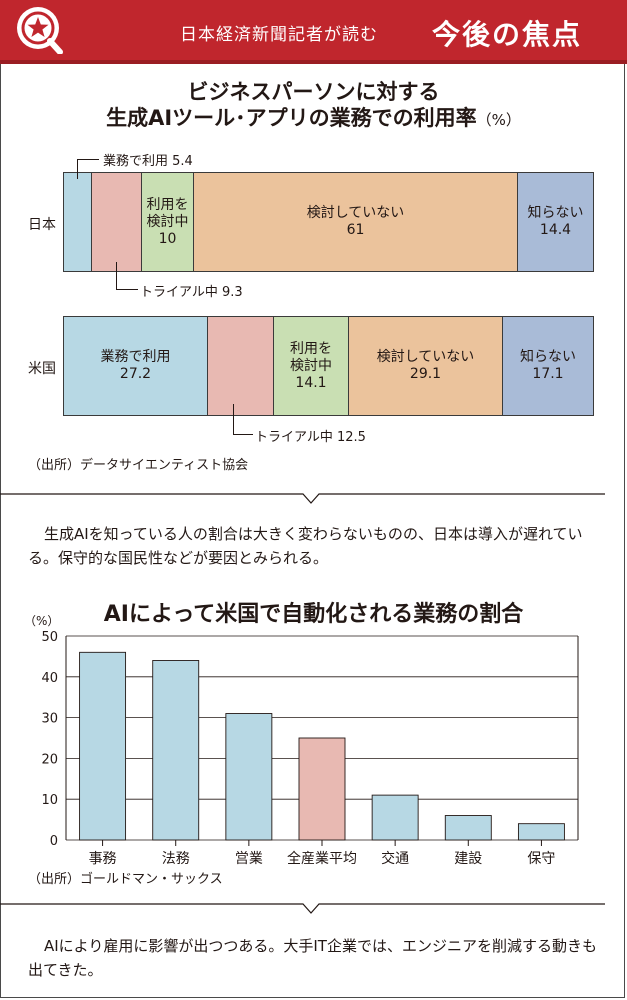 This screenshot has height=1000, width=627. What do you see at coordinates (311, 366) in the screenshot?
I see `usa-segment-considering: 利用を 検討中 14.1` at bounding box center [311, 366].